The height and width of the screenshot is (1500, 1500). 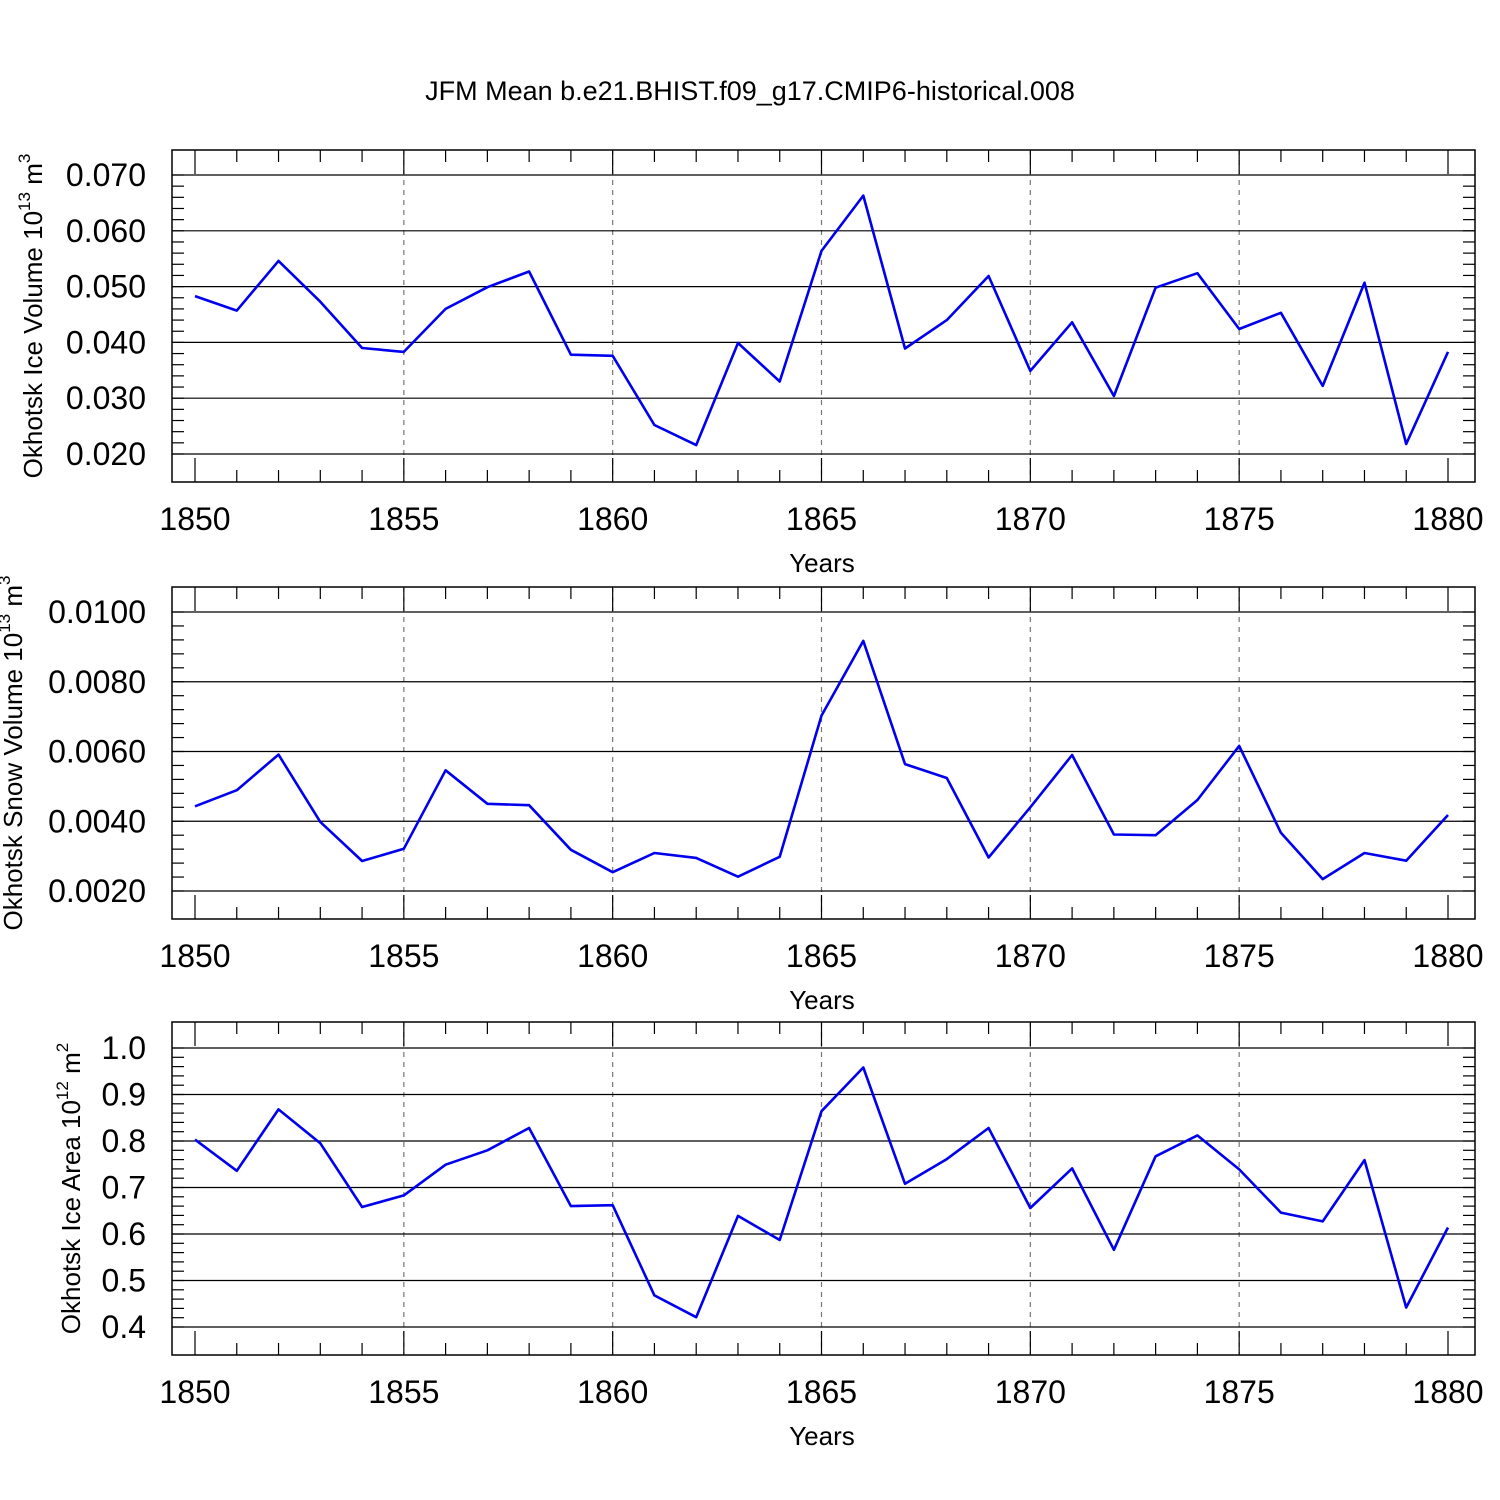 I want to click on y-axis-label-exponent: 12, so click(x=62, y=1090).